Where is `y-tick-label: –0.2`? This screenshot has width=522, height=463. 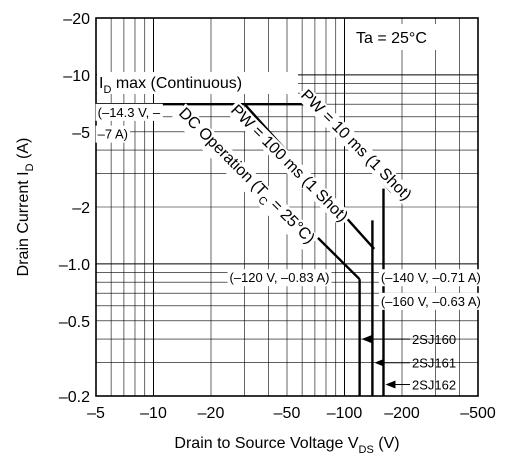
y-tick-label: –0.2 is located at coordinates (74, 397).